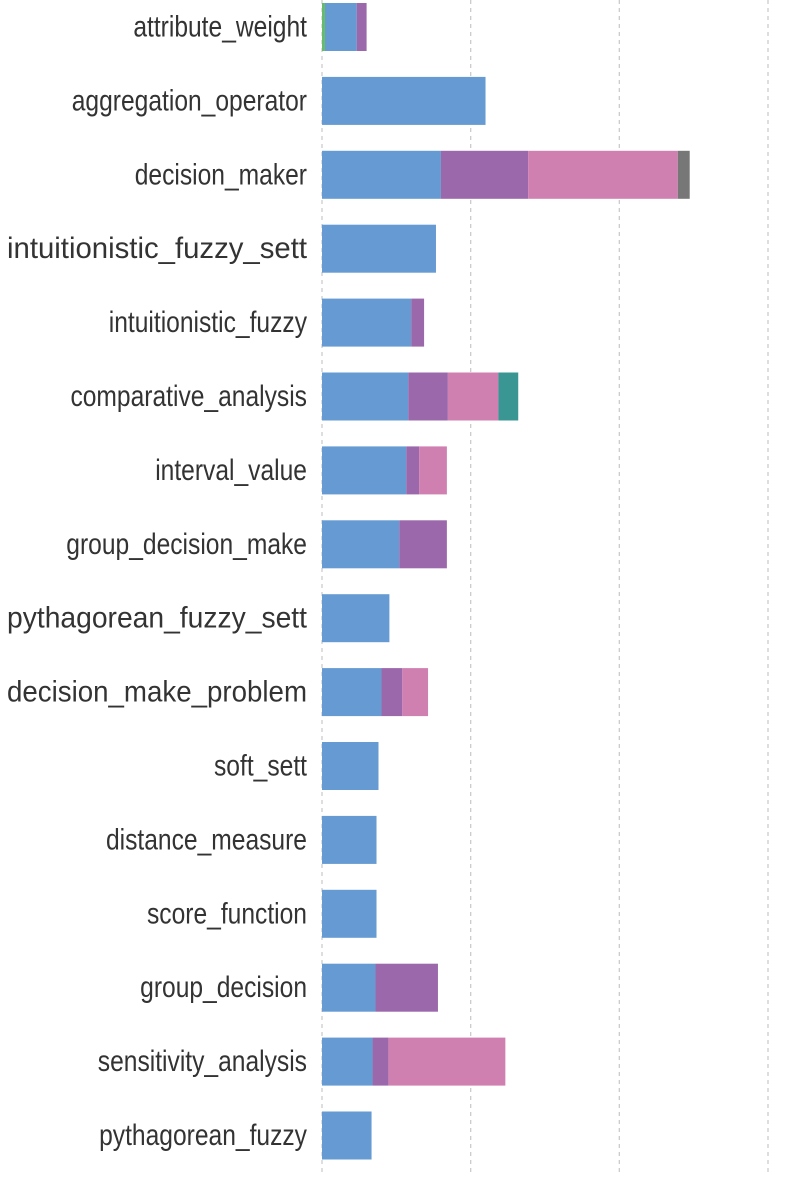  What do you see at coordinates (202, 1061) in the screenshot?
I see `category-label: sensitivity_analysis` at bounding box center [202, 1061].